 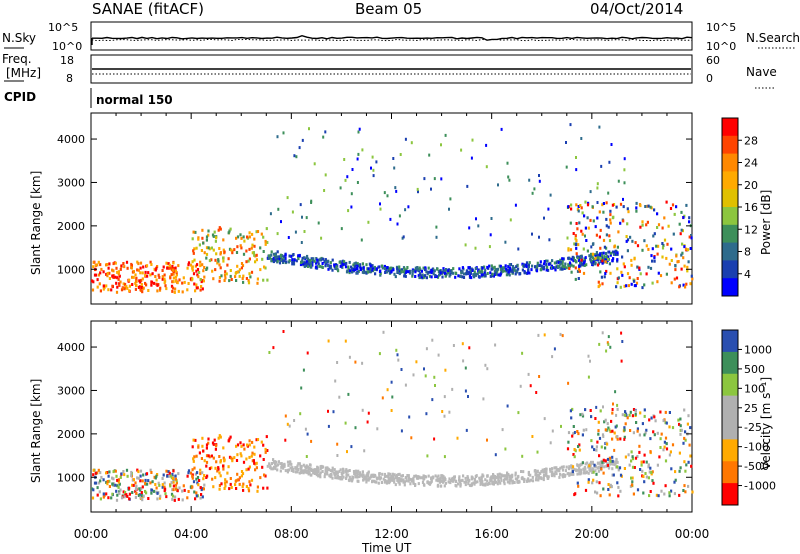 I want to click on date-title: 04/Oct/2014, so click(x=636, y=9).